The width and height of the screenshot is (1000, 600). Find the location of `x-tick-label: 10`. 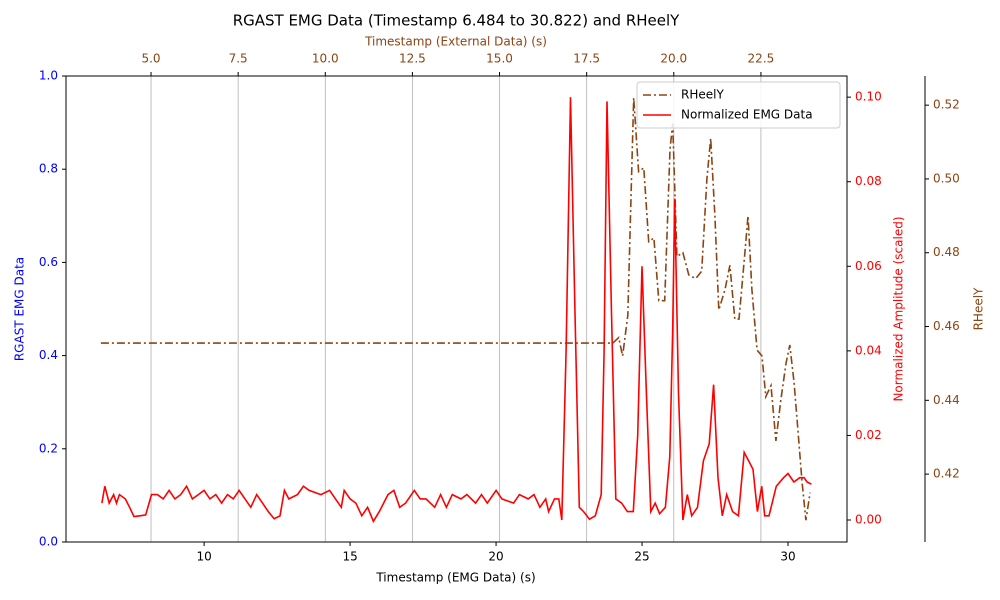

x-tick-label: 10 is located at coordinates (203, 557).